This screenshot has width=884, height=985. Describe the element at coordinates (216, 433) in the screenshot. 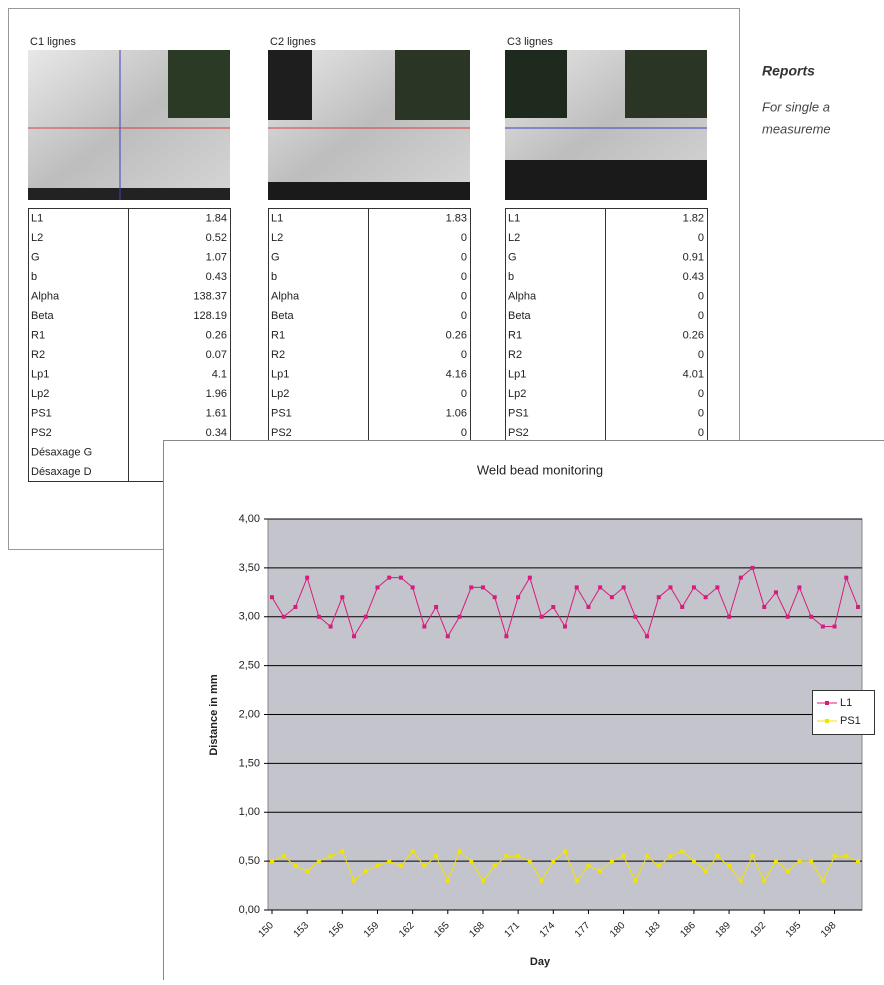

I see `row-value: 0.34` at that location.